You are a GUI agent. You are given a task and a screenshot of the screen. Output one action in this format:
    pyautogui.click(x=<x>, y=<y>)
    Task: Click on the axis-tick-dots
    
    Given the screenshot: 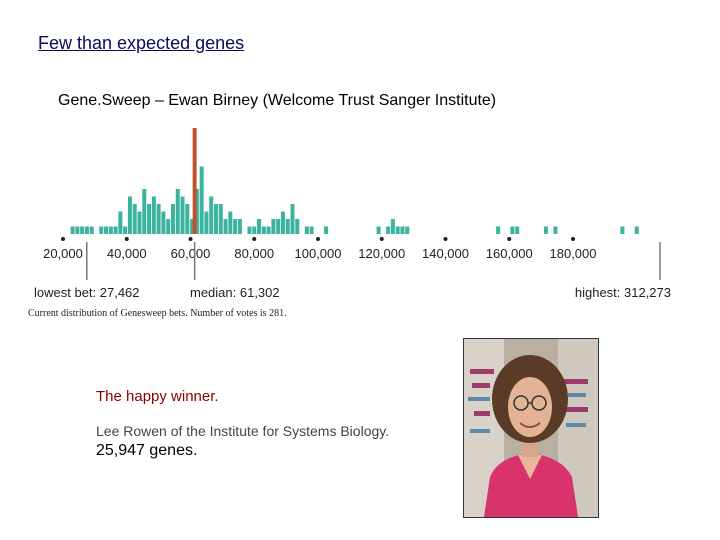 What is the action you would take?
    pyautogui.click(x=318, y=239)
    